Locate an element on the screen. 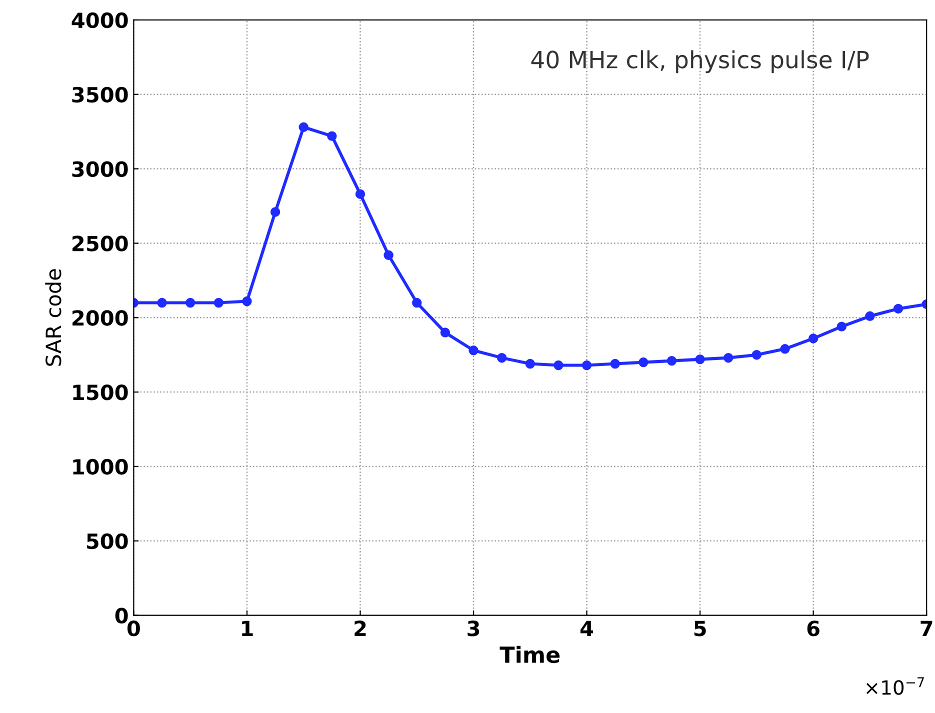 Image resolution: width=935 pixels, height=713 pixels. x-tick-label: 1 is located at coordinates (247, 628).